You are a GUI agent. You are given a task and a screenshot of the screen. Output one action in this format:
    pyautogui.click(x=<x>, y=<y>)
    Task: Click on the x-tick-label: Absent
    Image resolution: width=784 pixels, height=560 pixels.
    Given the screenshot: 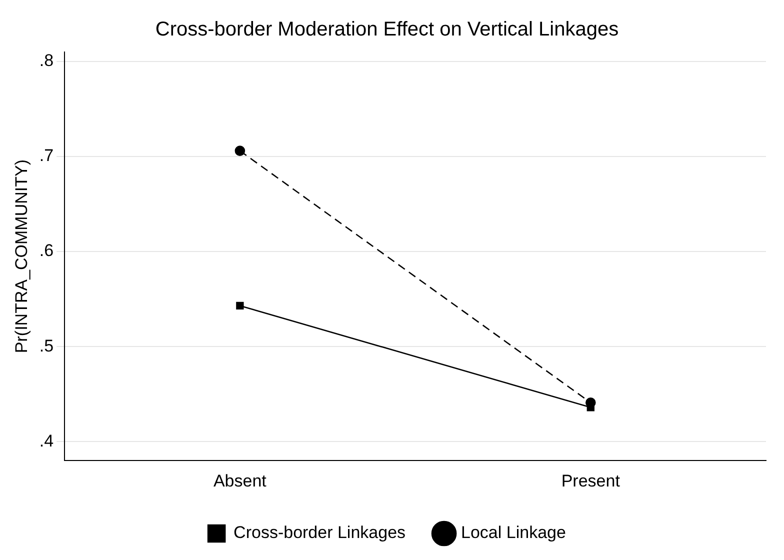 What is the action you would take?
    pyautogui.click(x=240, y=480)
    